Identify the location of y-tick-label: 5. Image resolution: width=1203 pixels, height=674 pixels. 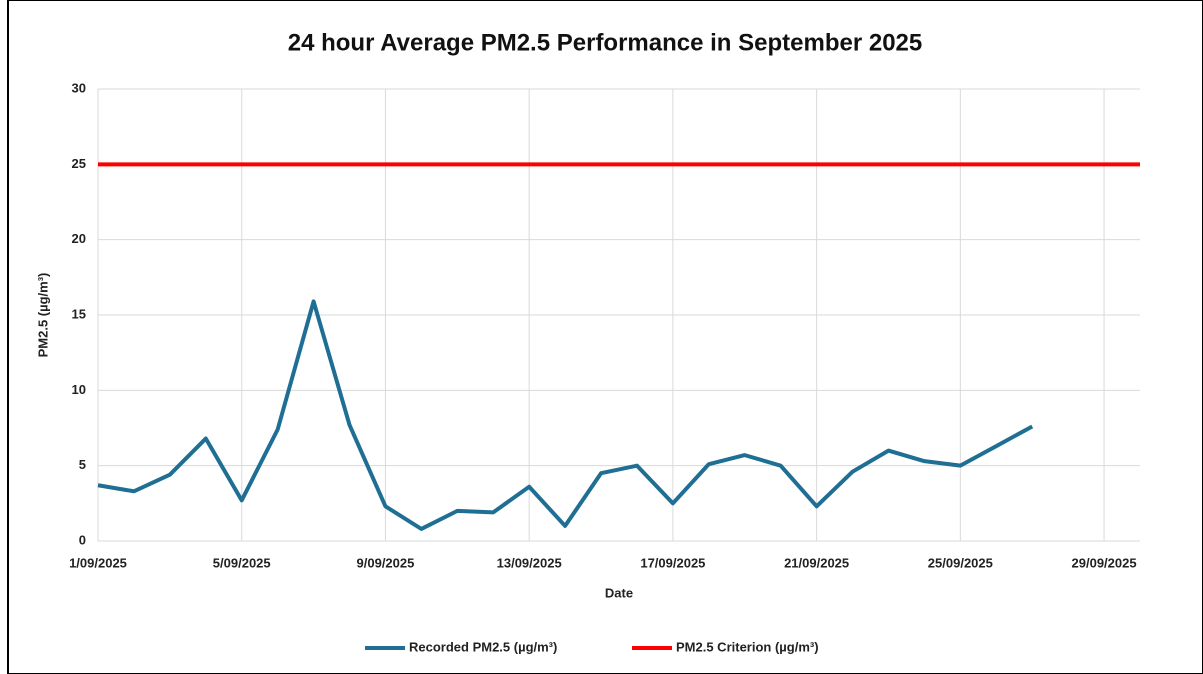
(82, 464).